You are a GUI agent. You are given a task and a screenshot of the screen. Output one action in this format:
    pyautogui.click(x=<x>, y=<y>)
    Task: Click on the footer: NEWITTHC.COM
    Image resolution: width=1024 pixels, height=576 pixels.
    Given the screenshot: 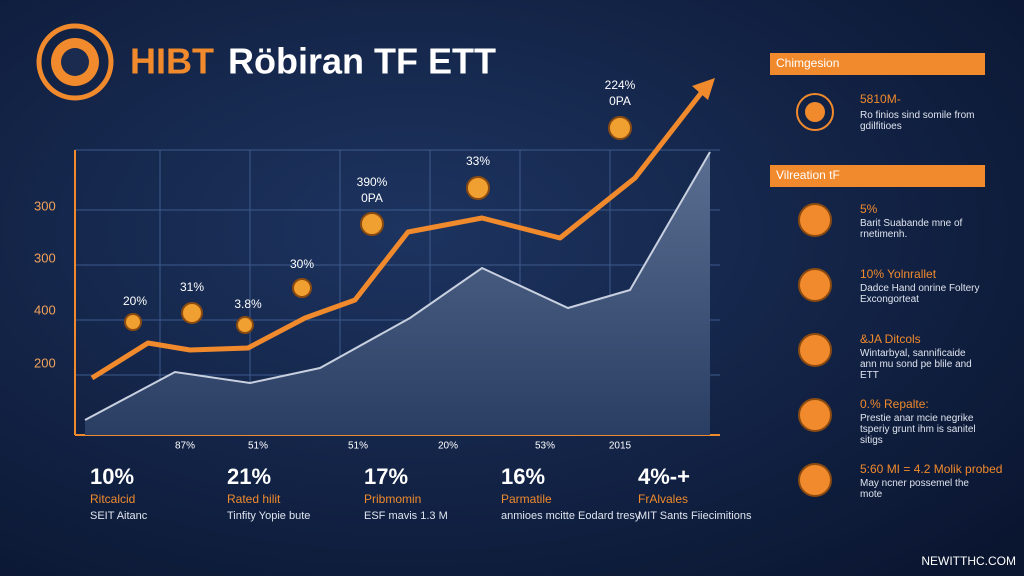 What is the action you would take?
    pyautogui.click(x=968, y=561)
    